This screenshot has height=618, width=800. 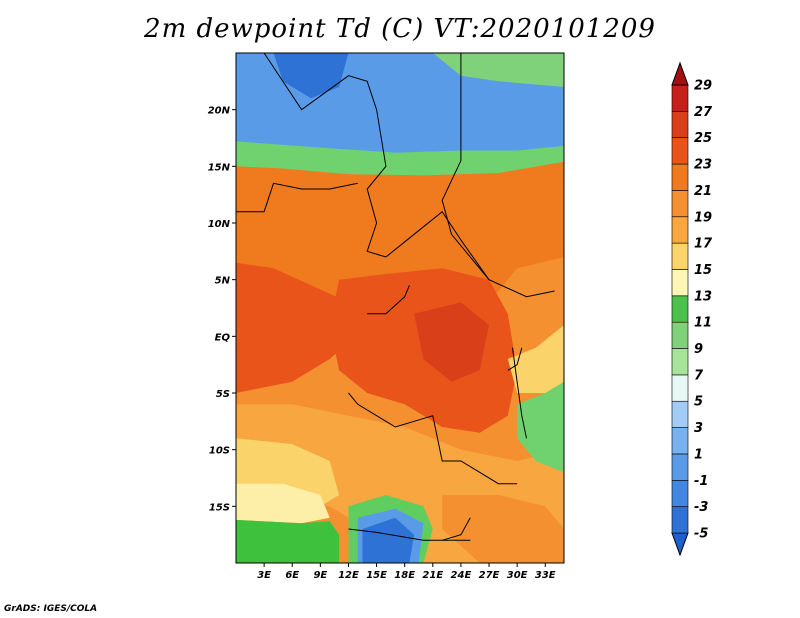 I want to click on region-guinea-coast-red, so click(x=302, y=327).